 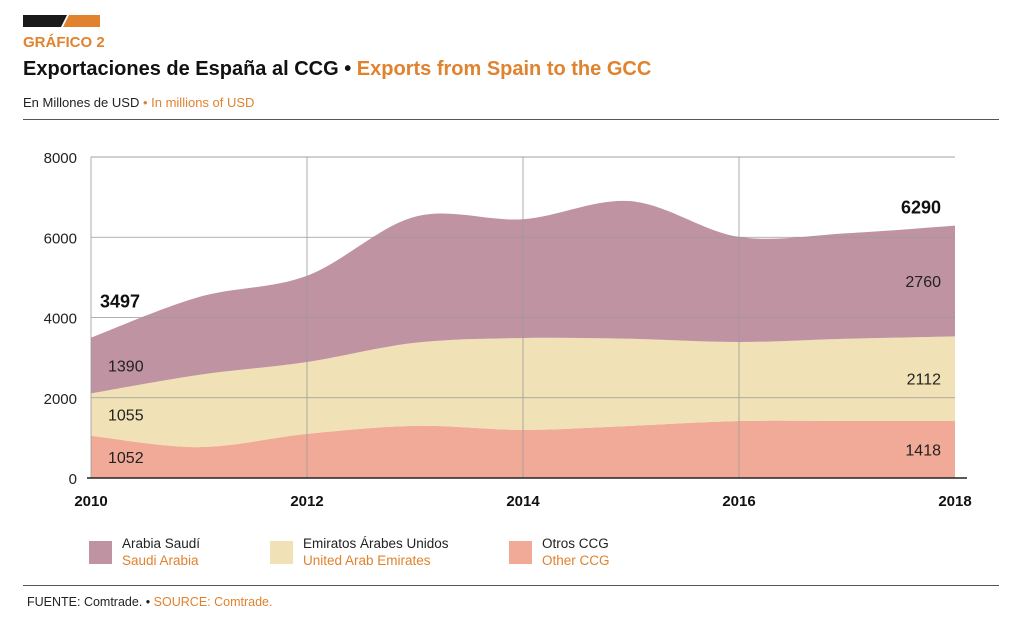 What do you see at coordinates (126, 416) in the screenshot?
I see `data-label-uae-2010: 1055` at bounding box center [126, 416].